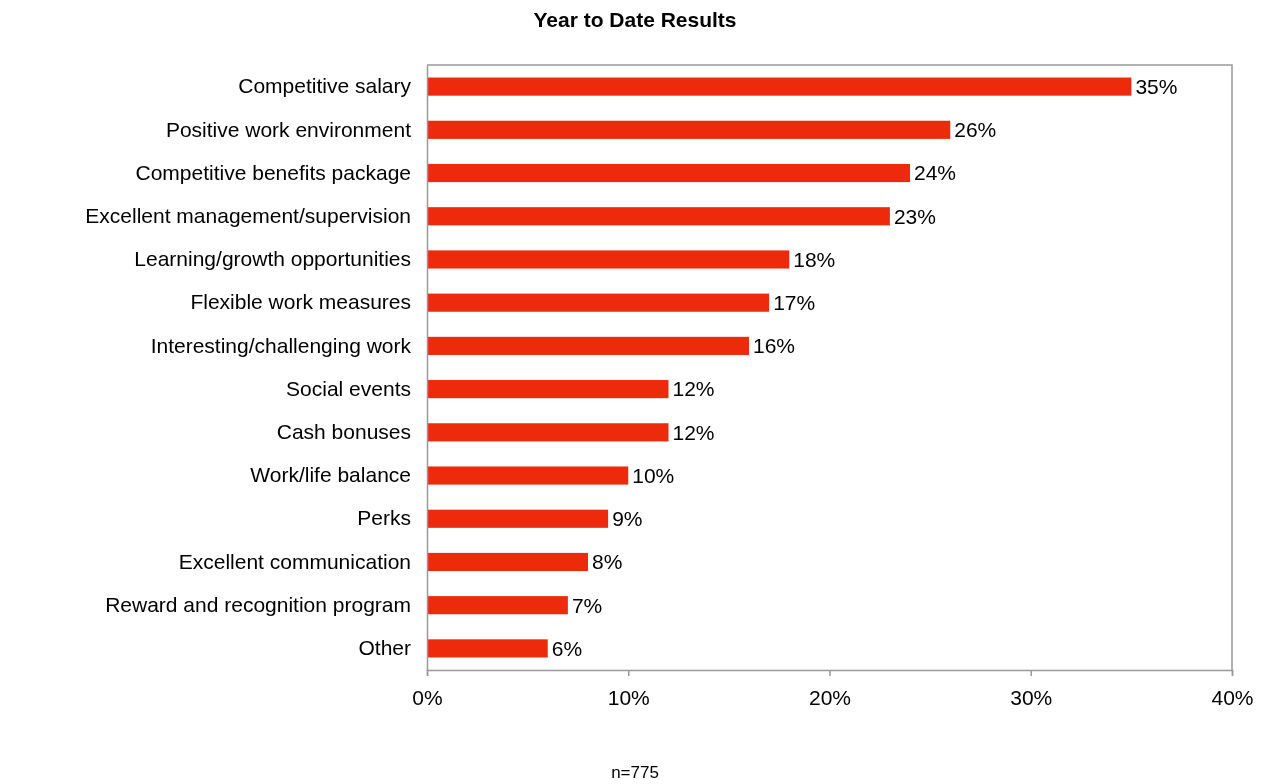  Describe the element at coordinates (627, 519) in the screenshot. I see `data-label: 9%` at that location.